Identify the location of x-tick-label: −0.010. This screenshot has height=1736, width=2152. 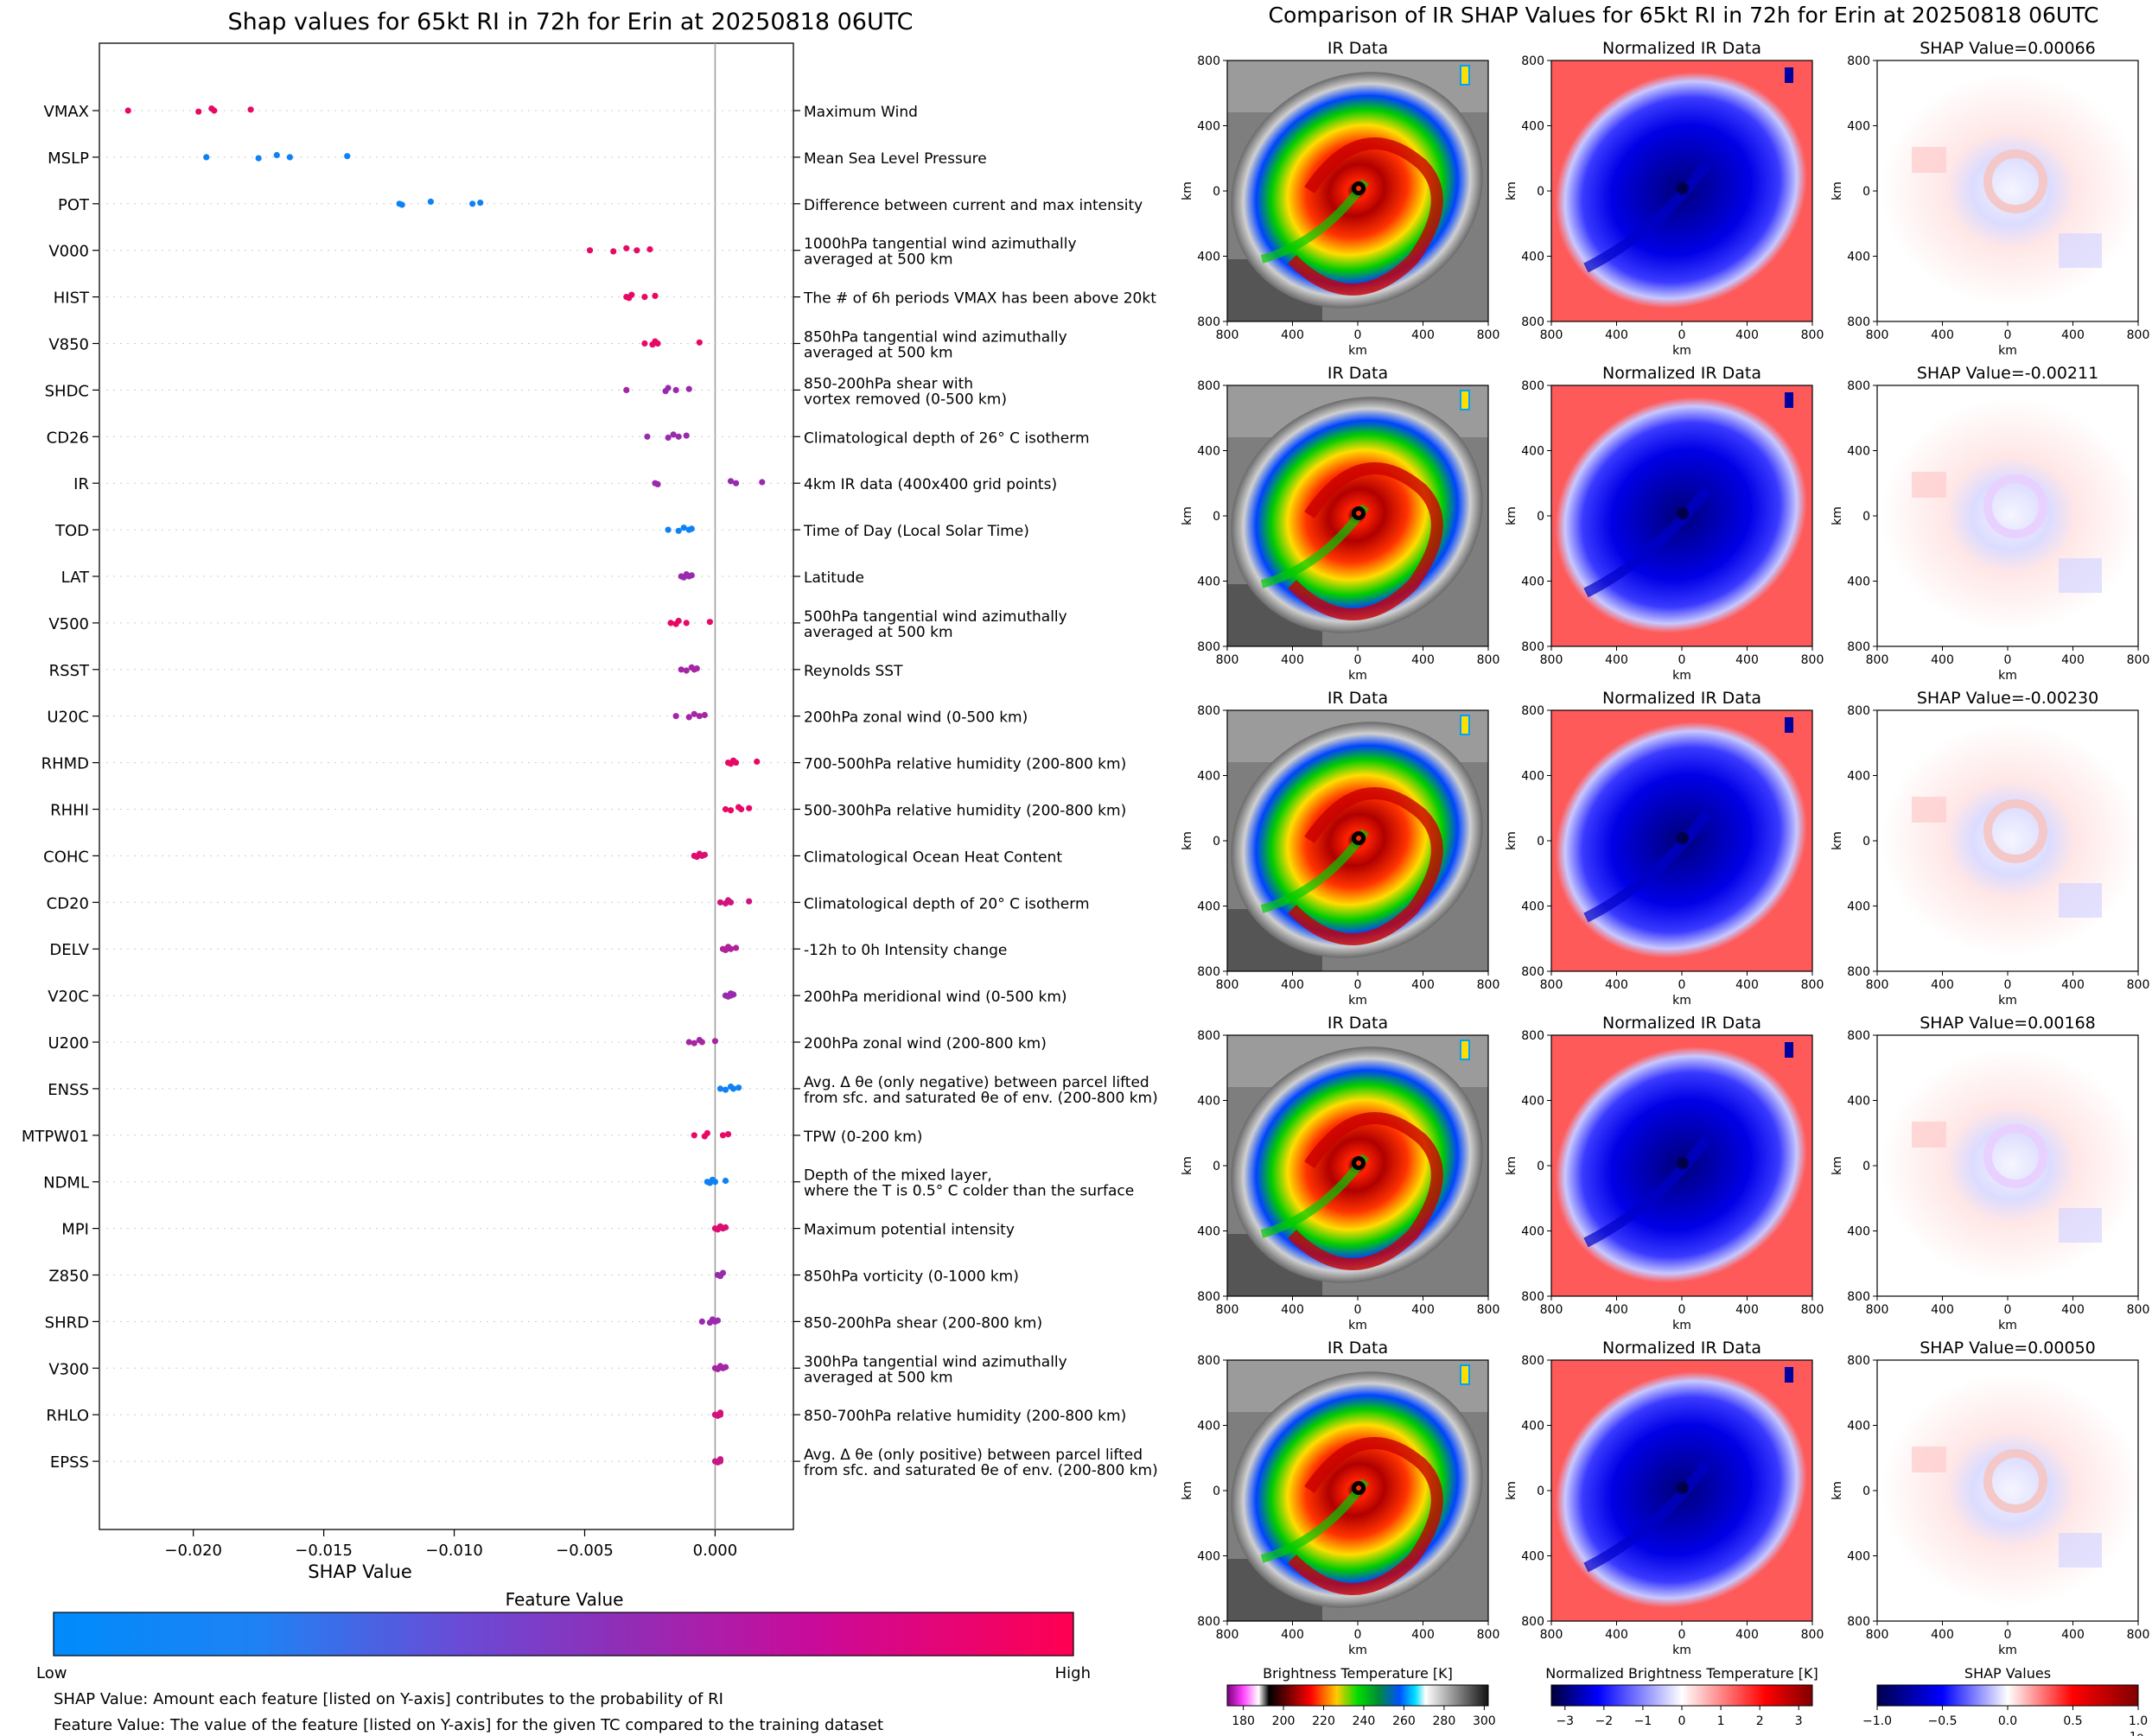
(454, 1551).